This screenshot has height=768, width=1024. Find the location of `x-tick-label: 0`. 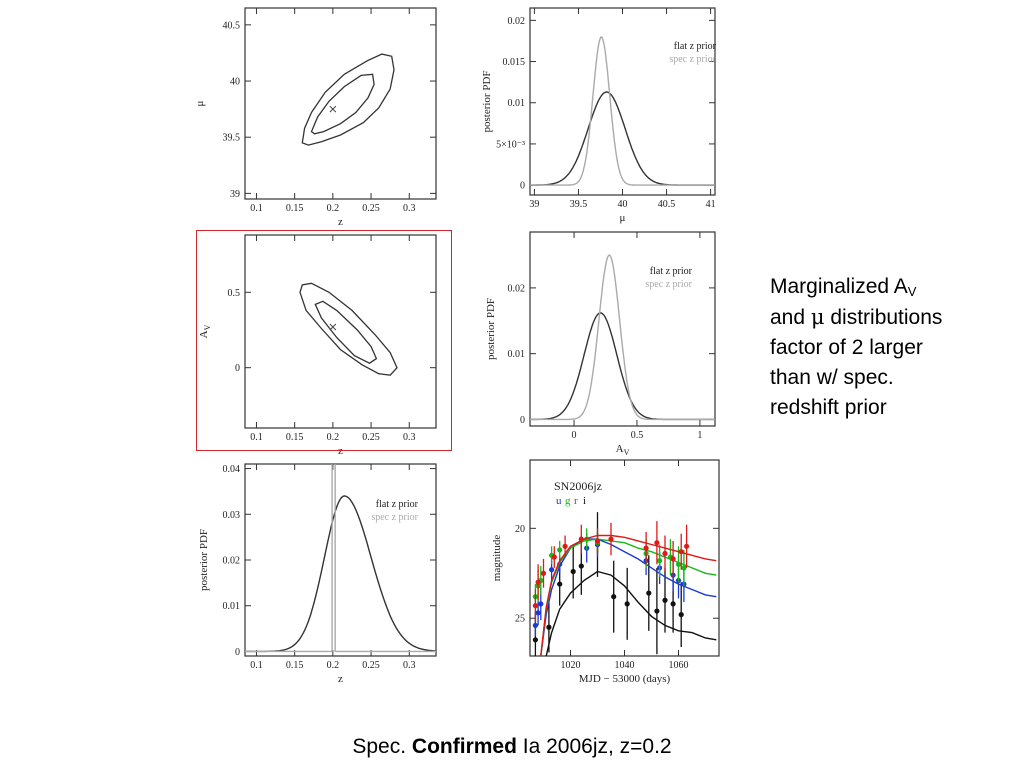

x-tick-label: 0 is located at coordinates (574, 435).